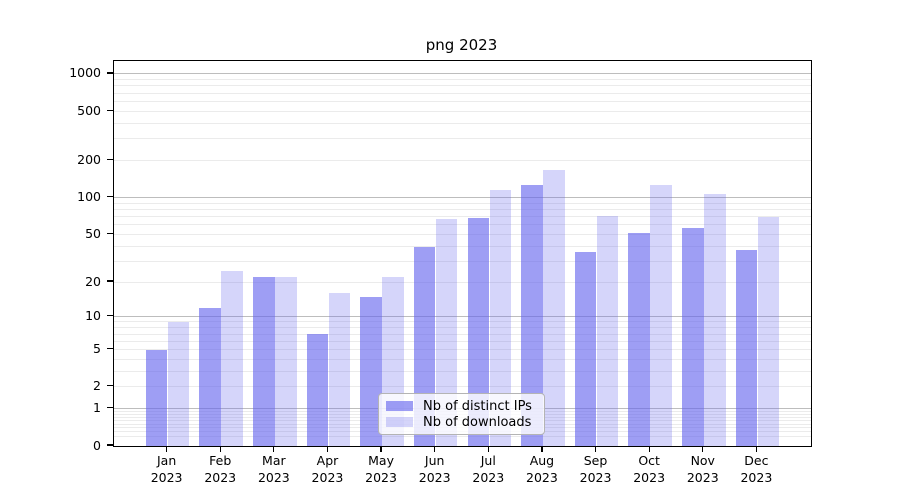  What do you see at coordinates (693, 337) in the screenshot?
I see `bar-distinct-ips-nov-2023` at bounding box center [693, 337].